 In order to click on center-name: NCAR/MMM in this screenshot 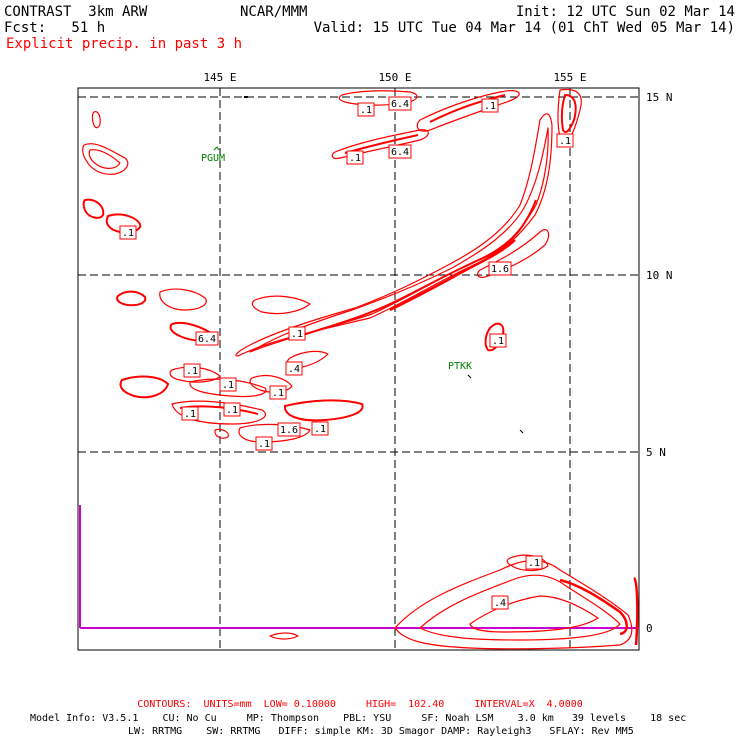, I will do `click(273, 12)`.